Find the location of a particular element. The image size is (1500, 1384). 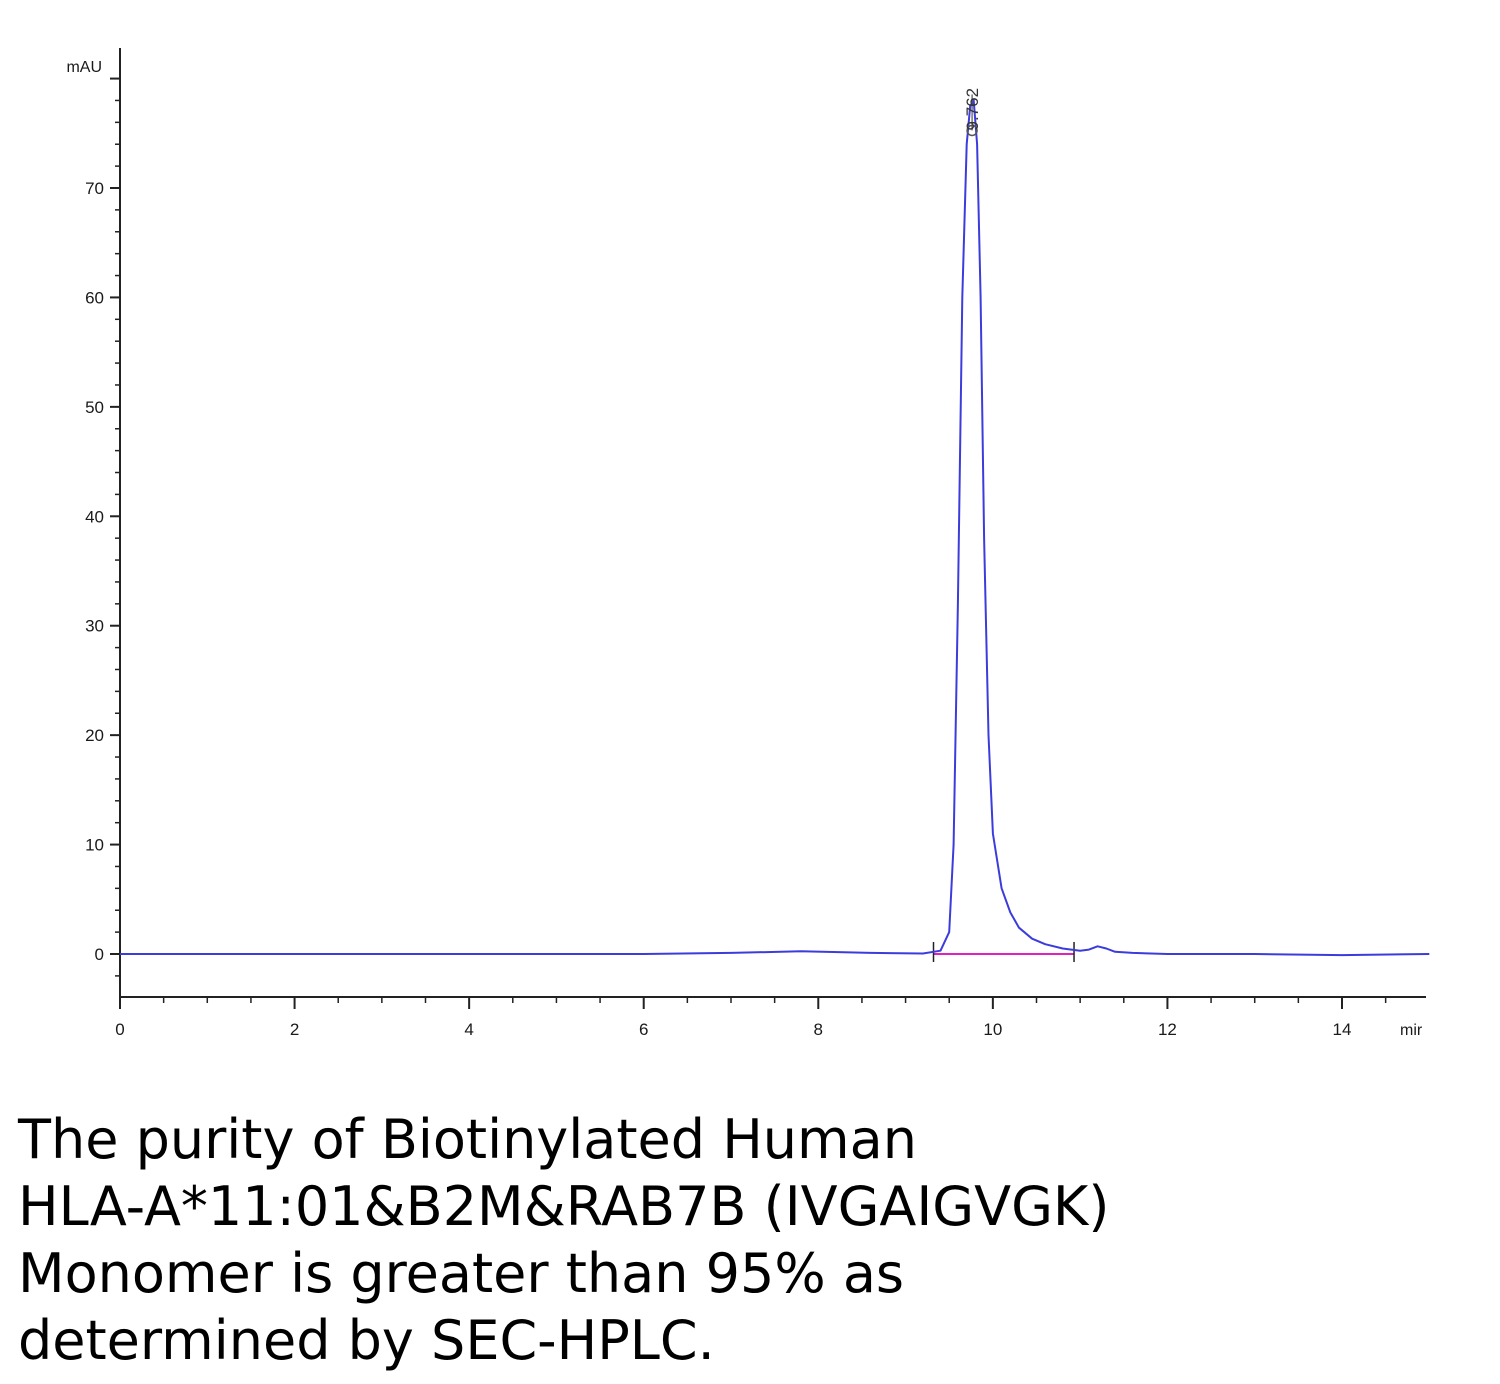

y-tick-label: 50 is located at coordinates (94, 407).